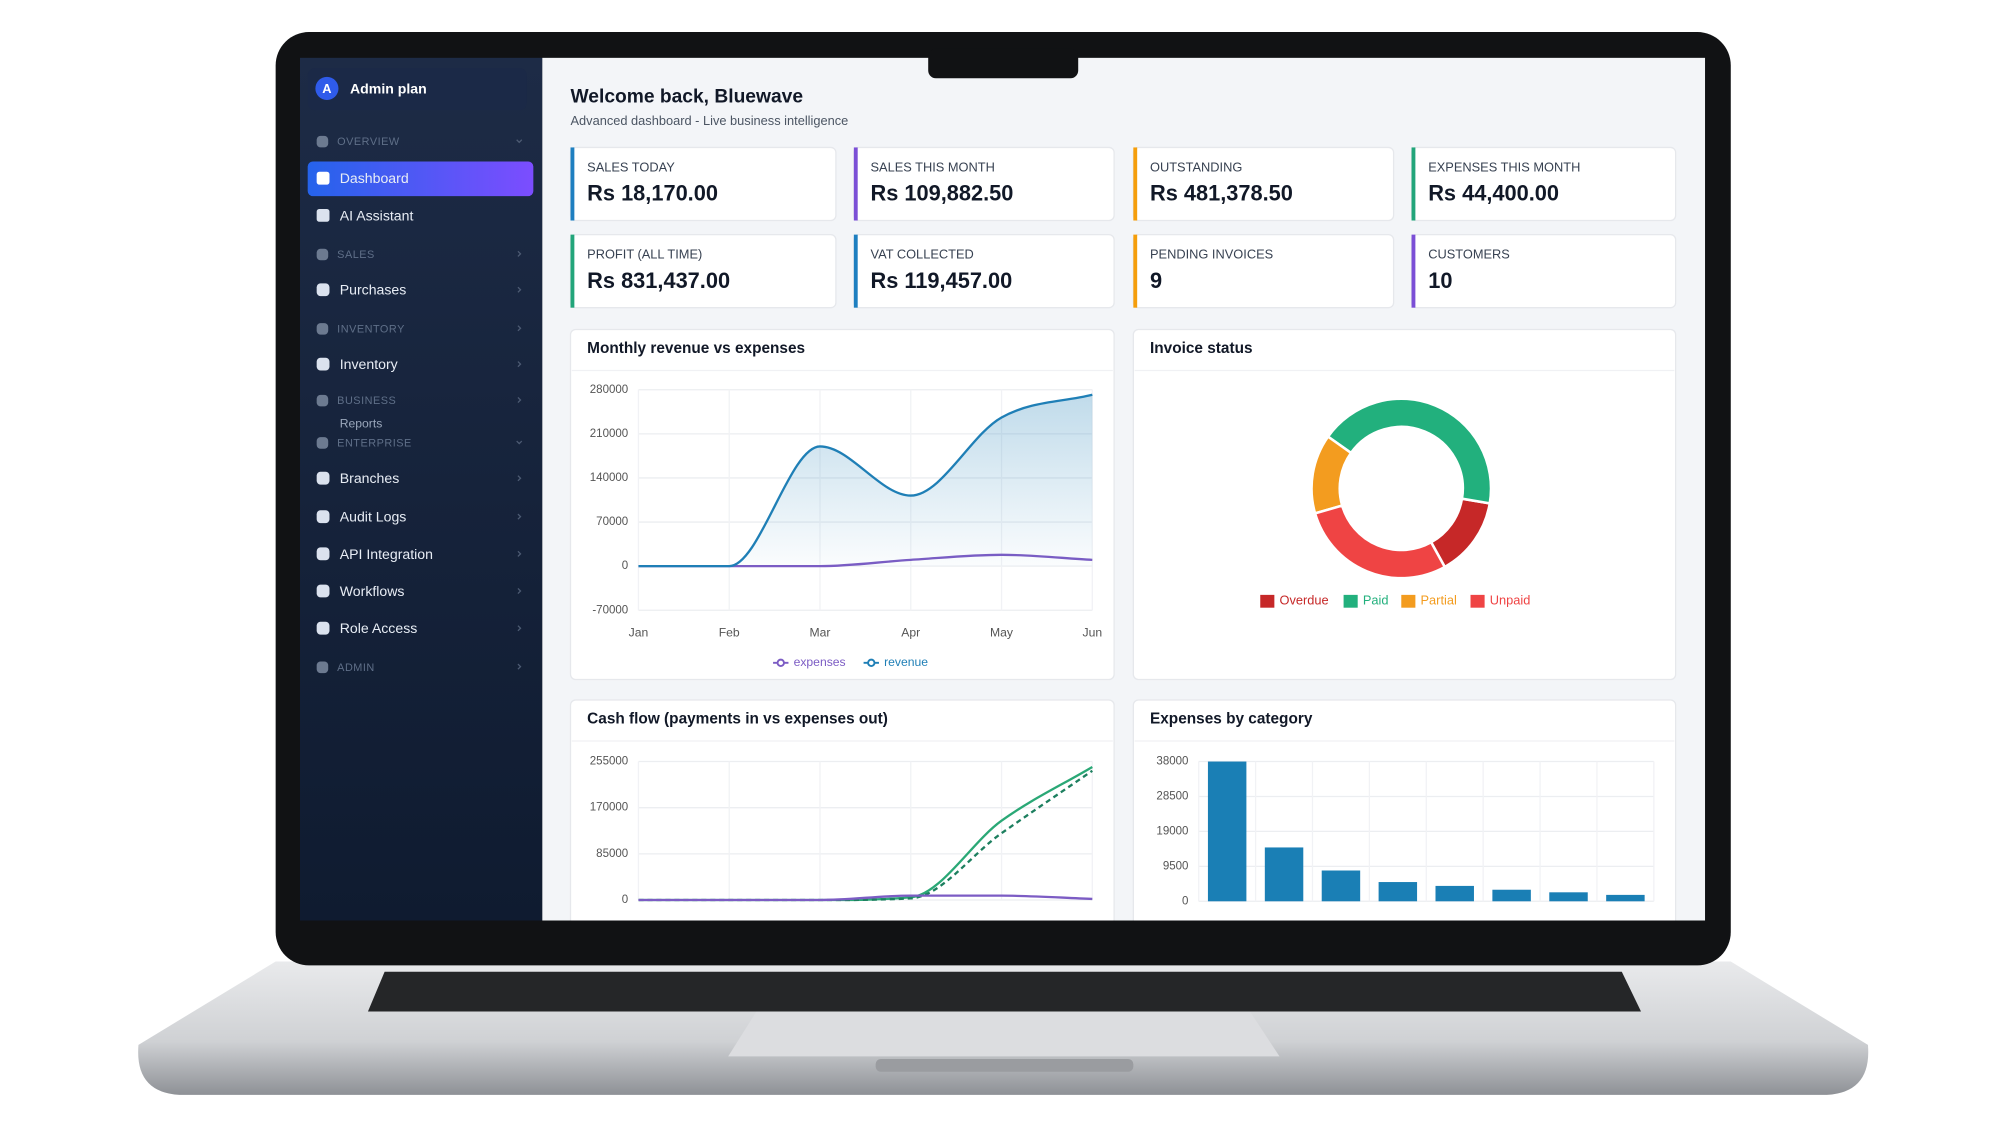 Image resolution: width=2000 pixels, height=1125 pixels. I want to click on legend-label: expenses, so click(820, 662).